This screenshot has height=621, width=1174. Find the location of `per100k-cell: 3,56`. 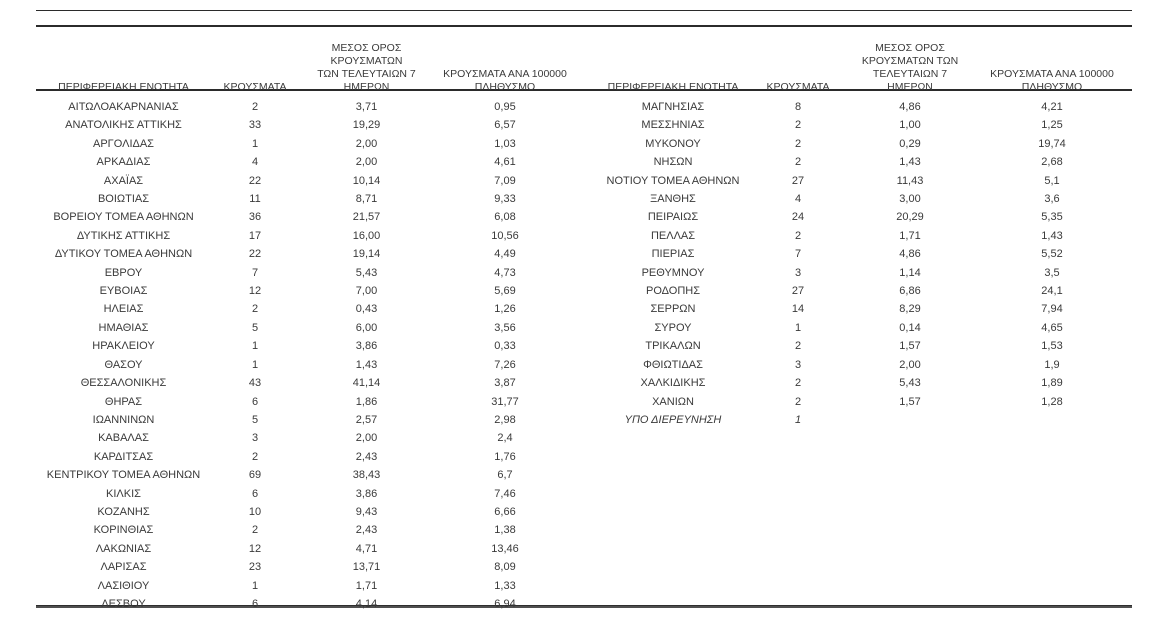

per100k-cell: 3,56 is located at coordinates (505, 327).